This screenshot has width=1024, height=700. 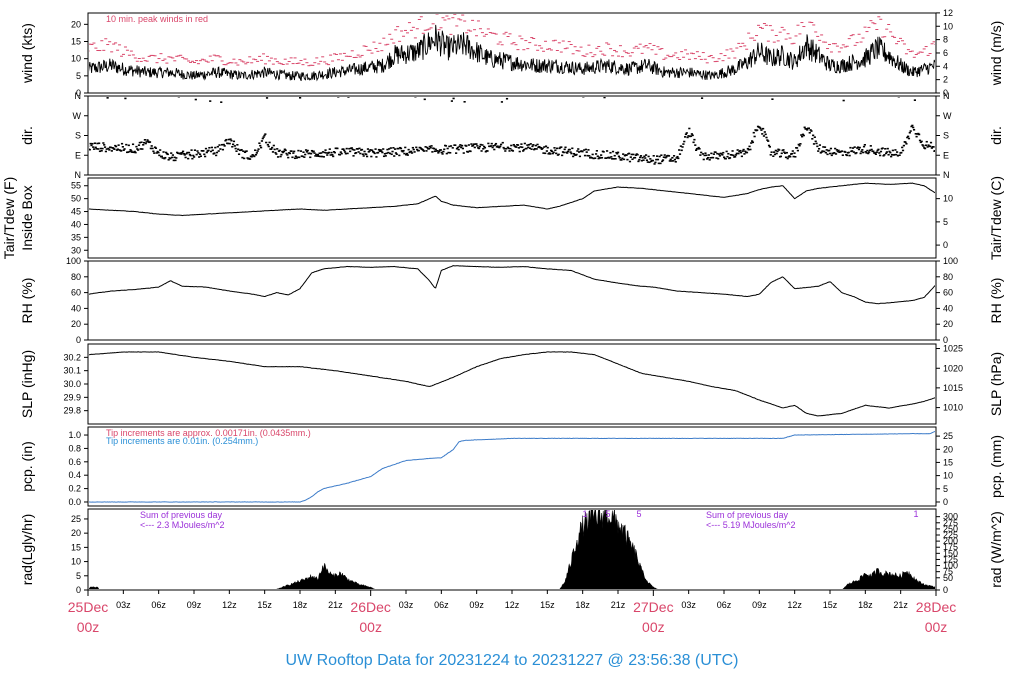 What do you see at coordinates (953, 388) in the screenshot?
I see `right-tick-label: 1015` at bounding box center [953, 388].